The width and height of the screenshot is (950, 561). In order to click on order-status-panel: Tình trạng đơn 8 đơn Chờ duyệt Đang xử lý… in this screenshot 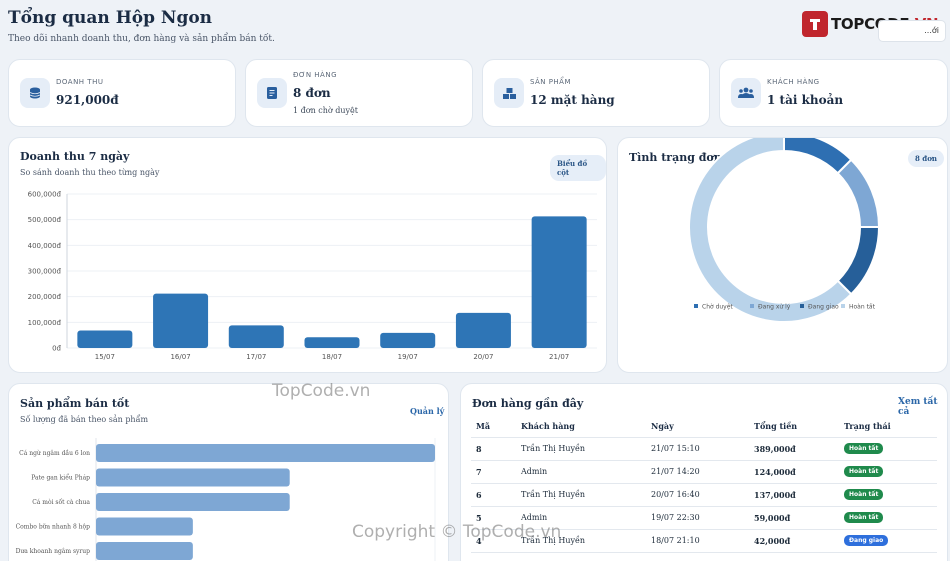, I will do `click(782, 255)`.